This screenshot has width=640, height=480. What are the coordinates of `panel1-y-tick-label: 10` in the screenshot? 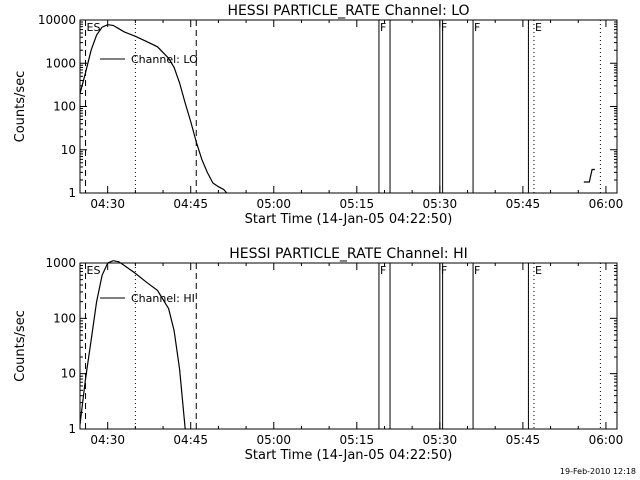 It's located at (68, 150).